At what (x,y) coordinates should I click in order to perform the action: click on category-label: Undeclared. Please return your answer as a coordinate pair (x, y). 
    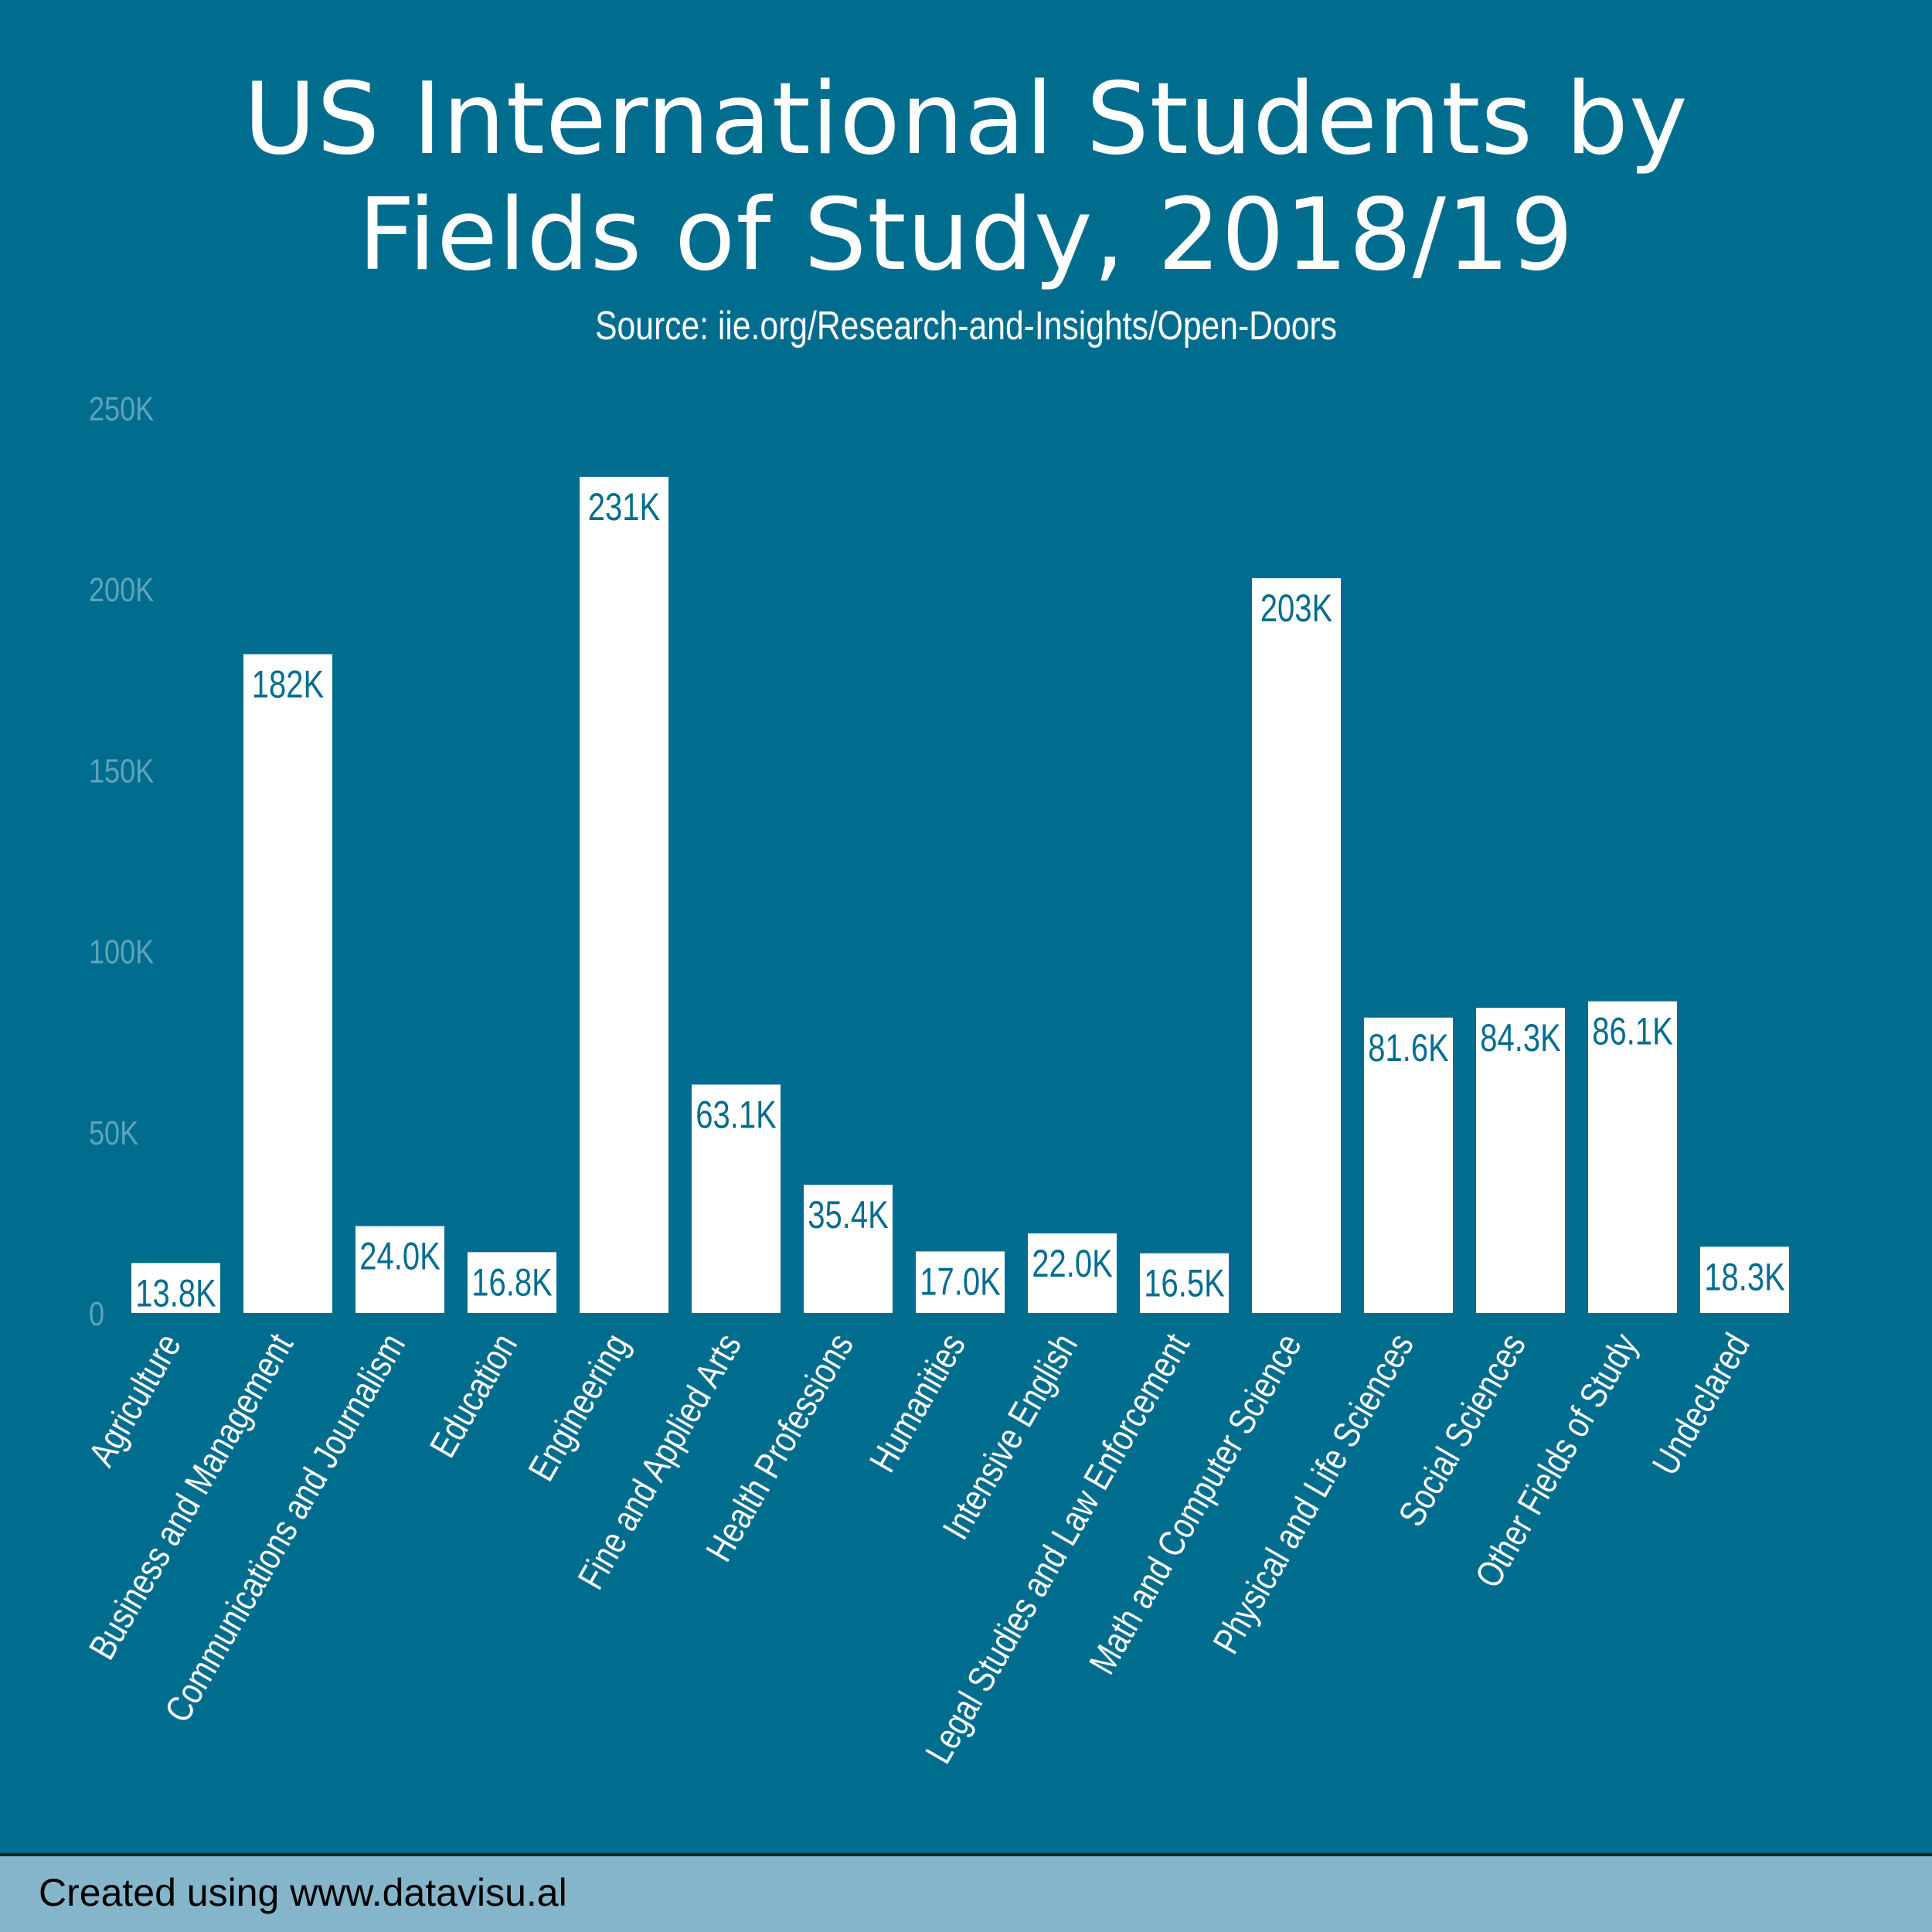
    Looking at the image, I should click on (1701, 1404).